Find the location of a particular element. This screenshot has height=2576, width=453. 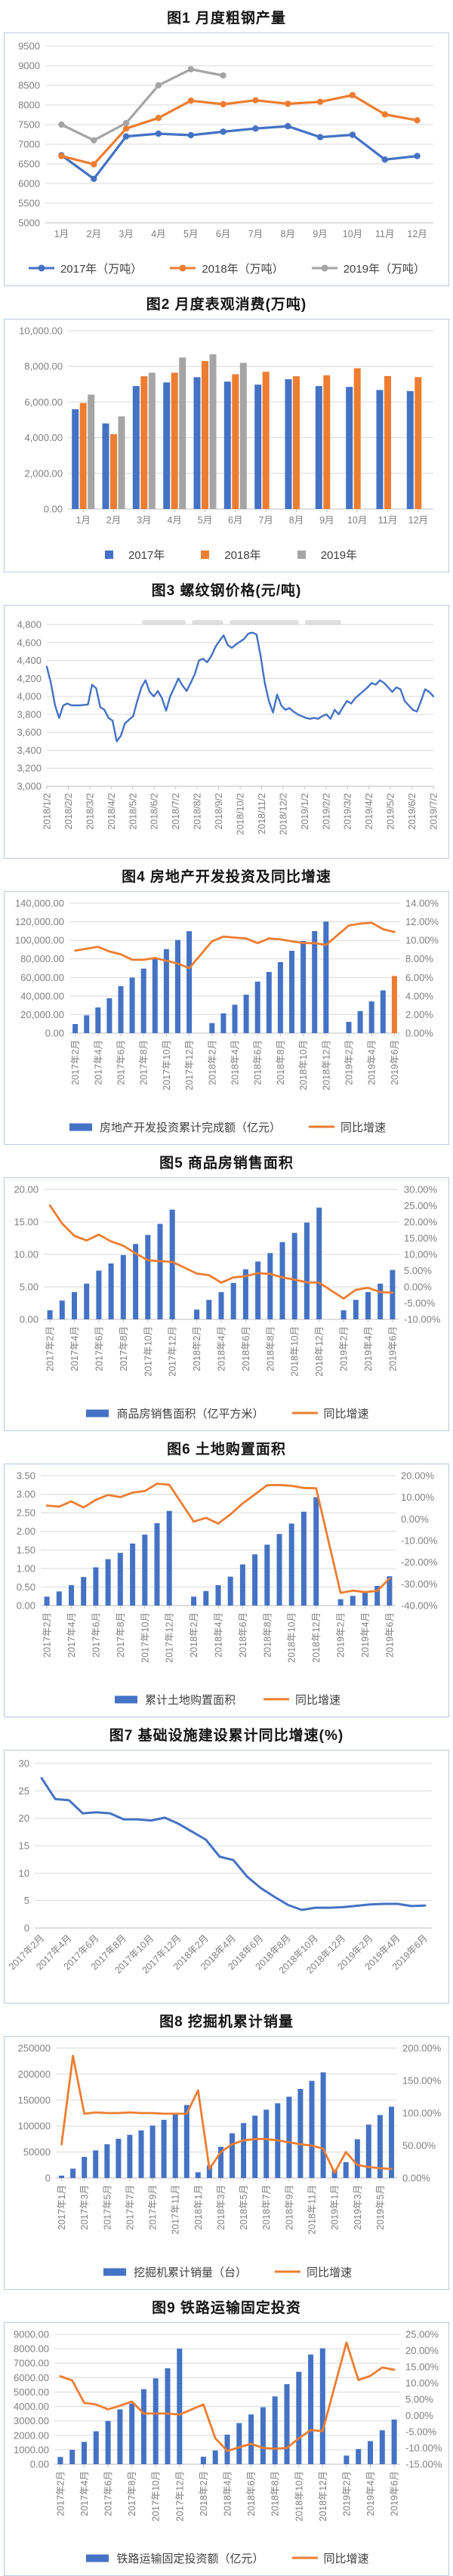

figure-2-legend: 2017年 2018年 2019年 is located at coordinates (226, 554).